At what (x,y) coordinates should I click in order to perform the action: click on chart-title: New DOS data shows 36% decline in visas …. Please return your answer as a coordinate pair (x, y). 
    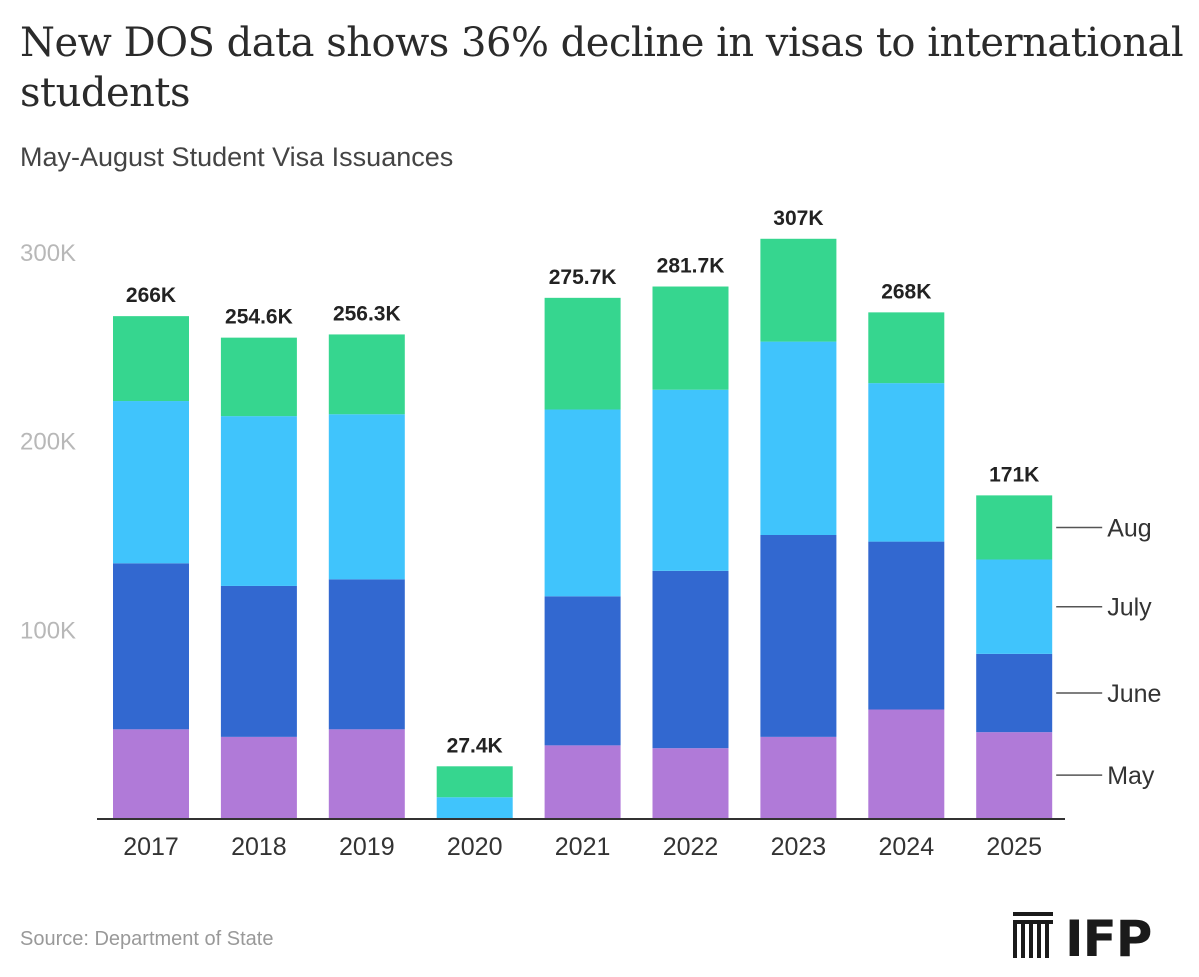
    Looking at the image, I should click on (602, 68).